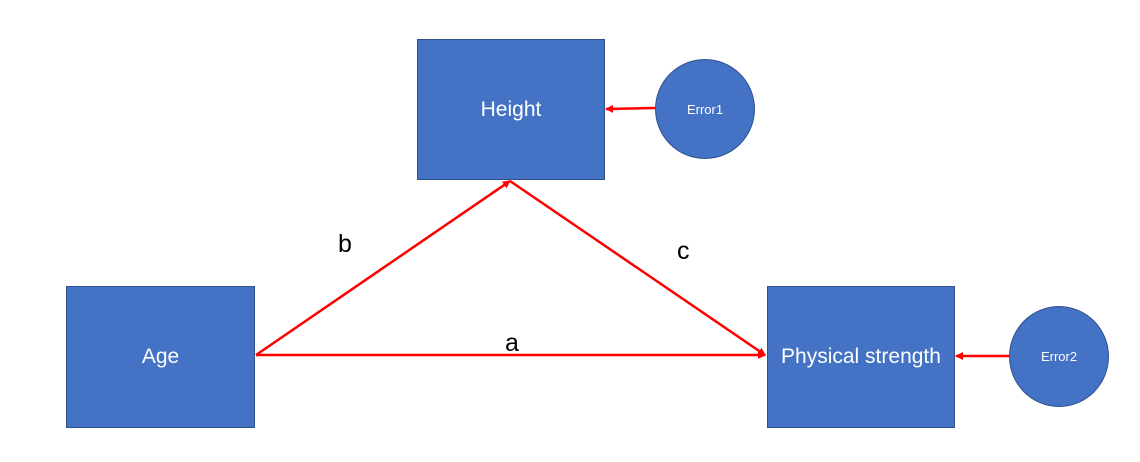 This screenshot has width=1140, height=462. I want to click on path-label-b: b, so click(345, 244).